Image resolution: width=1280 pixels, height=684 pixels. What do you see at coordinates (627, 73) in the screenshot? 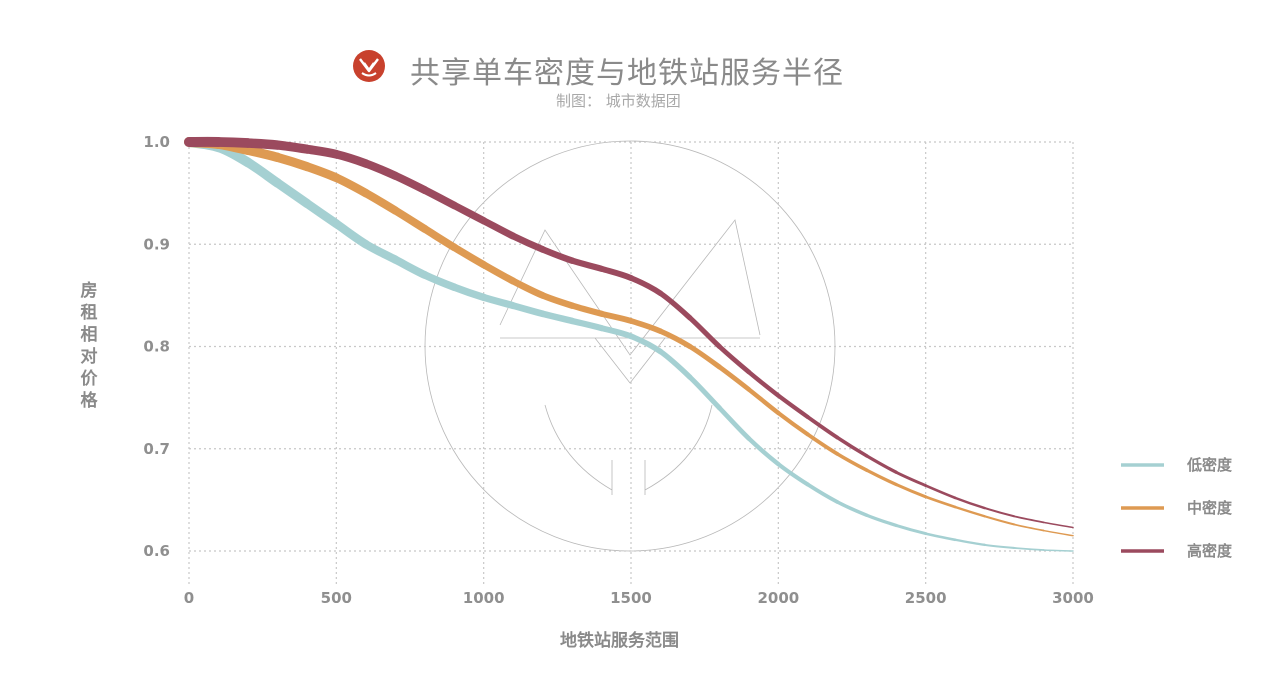
I see `chart-title: 共享单车密度与地铁站服务半径` at bounding box center [627, 73].